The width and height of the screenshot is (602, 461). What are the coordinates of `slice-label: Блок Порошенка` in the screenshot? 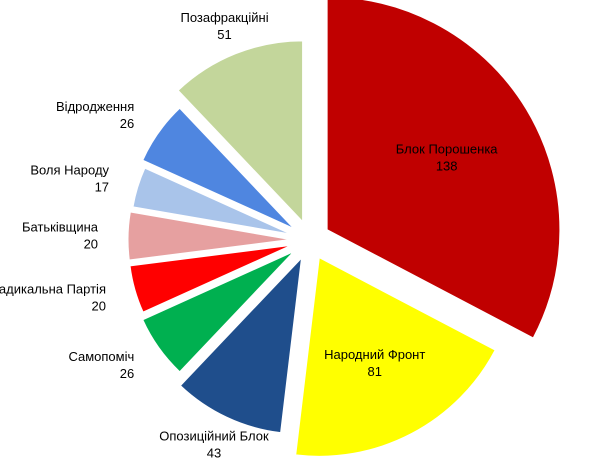 It's located at (447, 148).